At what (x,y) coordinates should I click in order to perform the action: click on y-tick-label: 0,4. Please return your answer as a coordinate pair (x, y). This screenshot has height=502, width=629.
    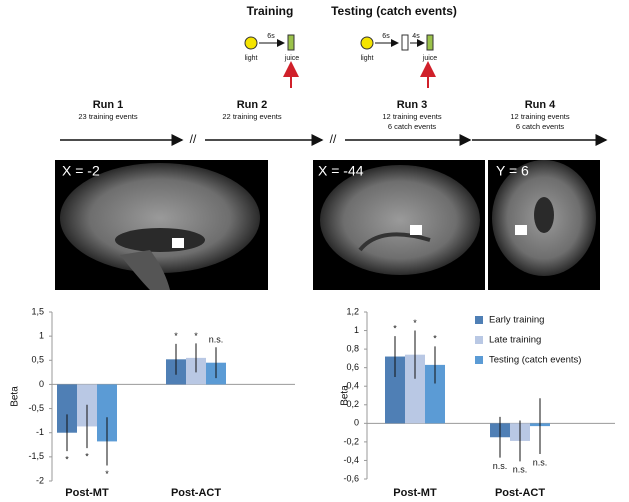
    Looking at the image, I should click on (352, 386).